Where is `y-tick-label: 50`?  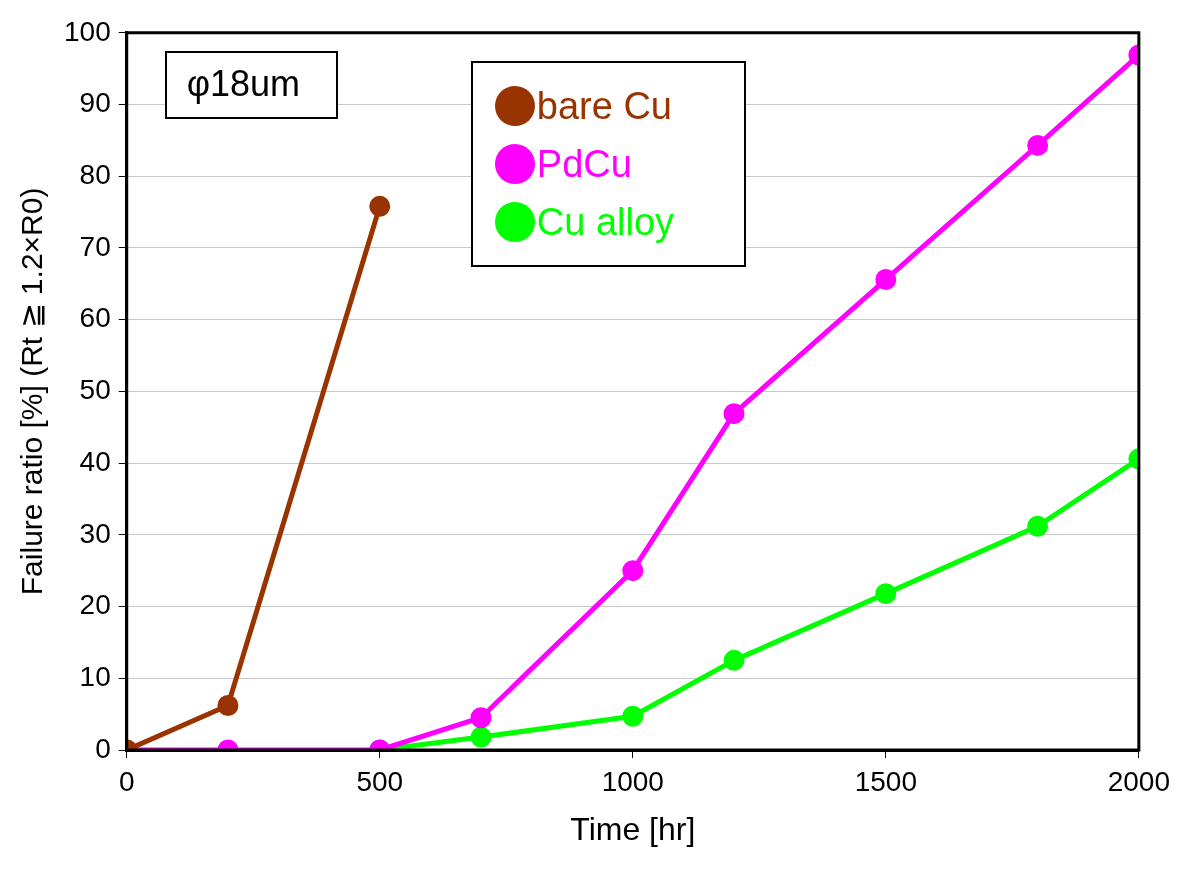 y-tick-label: 50 is located at coordinates (95, 390).